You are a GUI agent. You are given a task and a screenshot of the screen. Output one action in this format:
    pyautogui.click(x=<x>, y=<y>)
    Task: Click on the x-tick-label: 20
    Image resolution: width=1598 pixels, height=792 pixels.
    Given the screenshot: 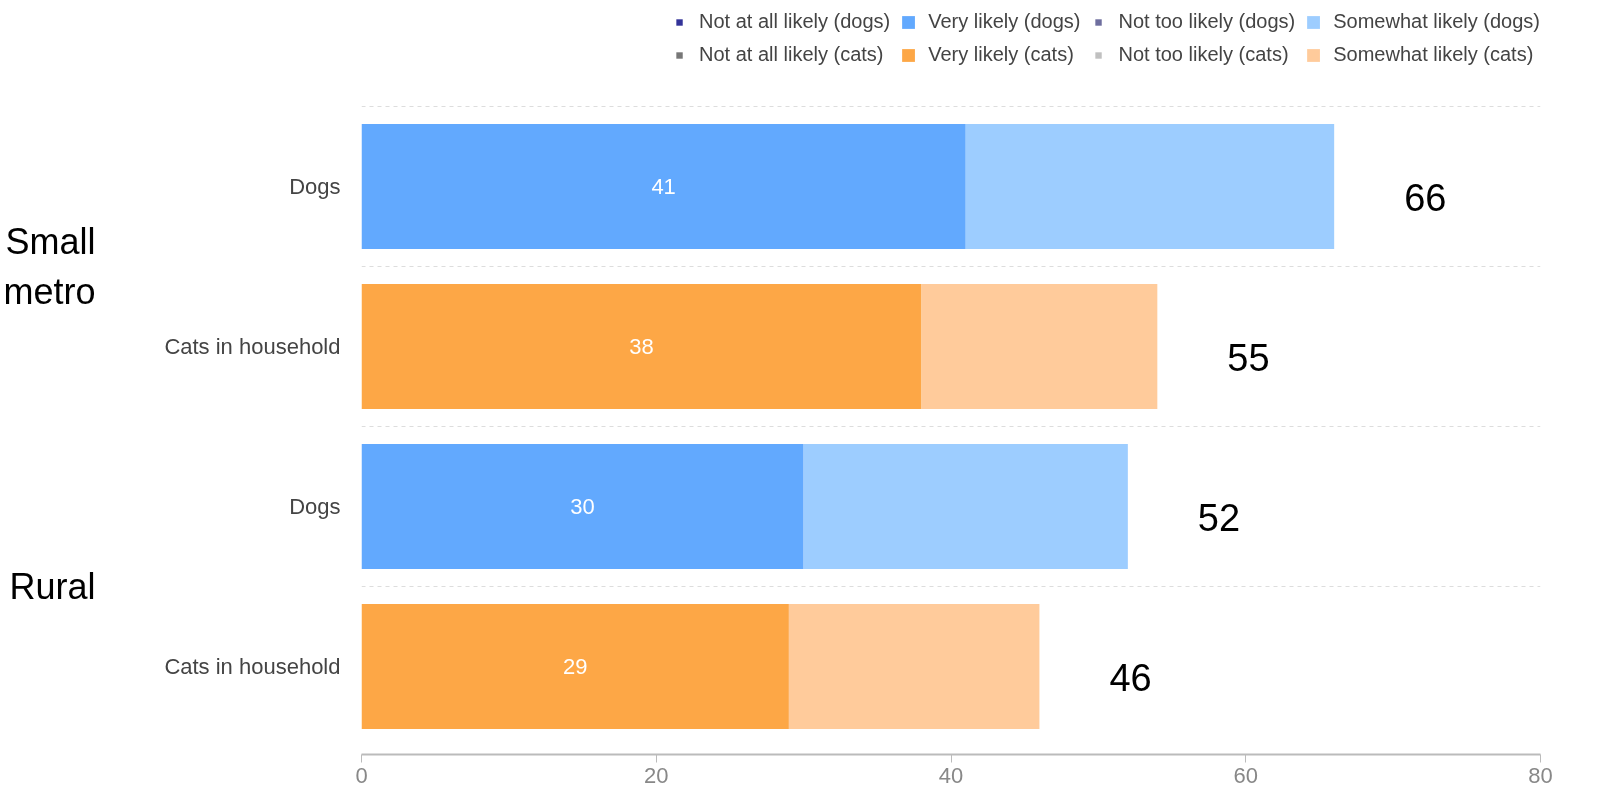 What is the action you would take?
    pyautogui.click(x=656, y=775)
    